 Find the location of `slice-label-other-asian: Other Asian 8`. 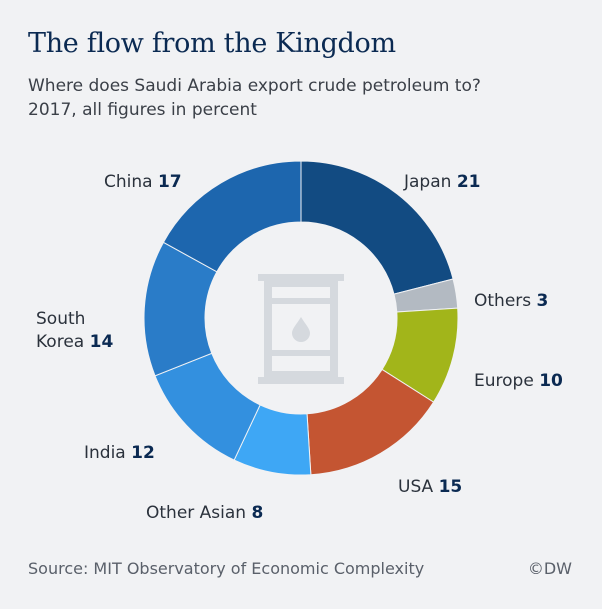

slice-label-other-asian: Other Asian 8 is located at coordinates (204, 513).